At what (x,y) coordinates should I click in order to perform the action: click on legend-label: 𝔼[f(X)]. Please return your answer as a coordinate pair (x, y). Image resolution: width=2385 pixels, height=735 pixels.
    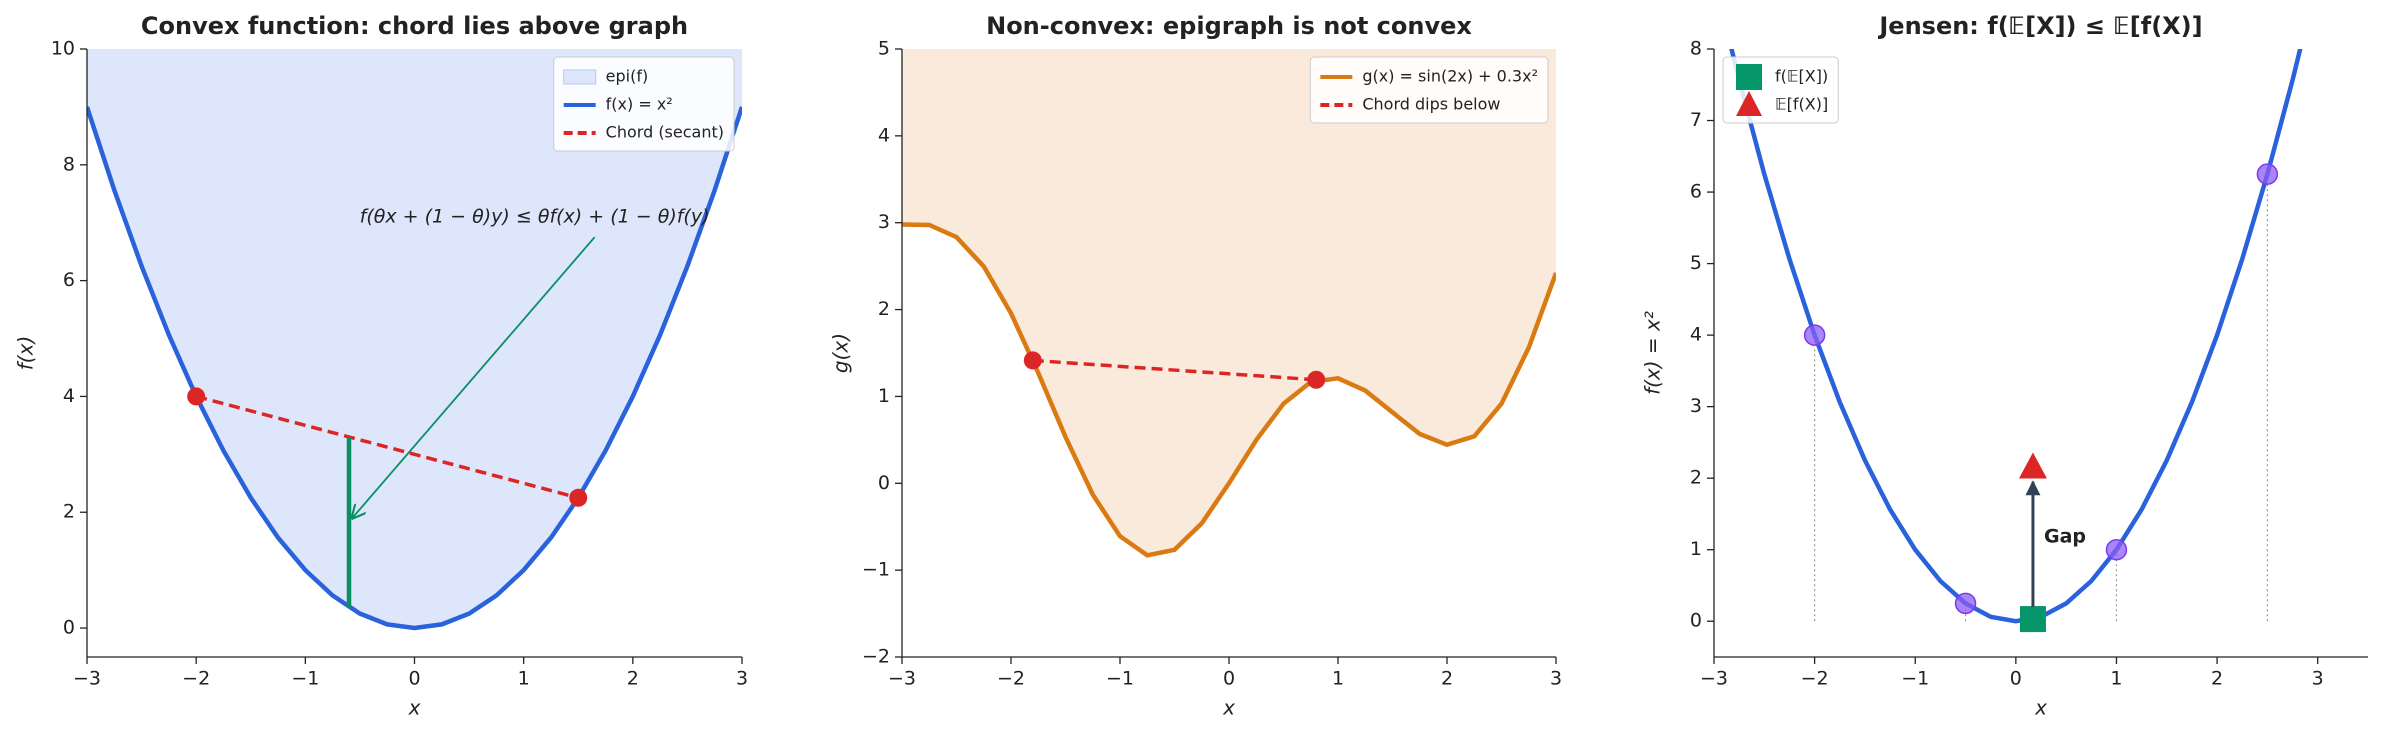
    Looking at the image, I should click on (1801, 104).